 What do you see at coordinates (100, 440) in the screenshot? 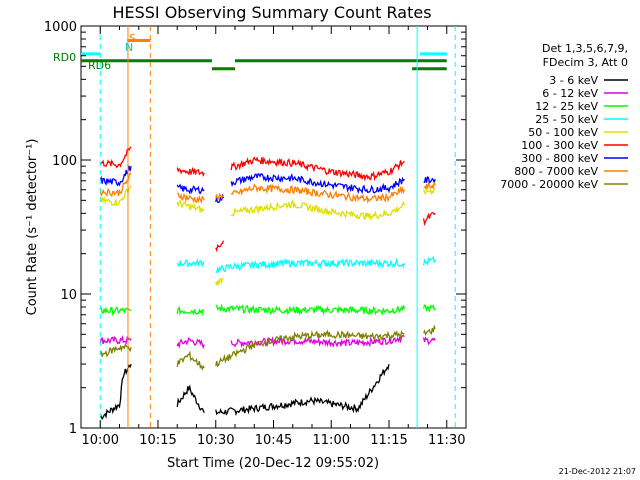
I see `x-tick-label: 10:00` at bounding box center [100, 440].